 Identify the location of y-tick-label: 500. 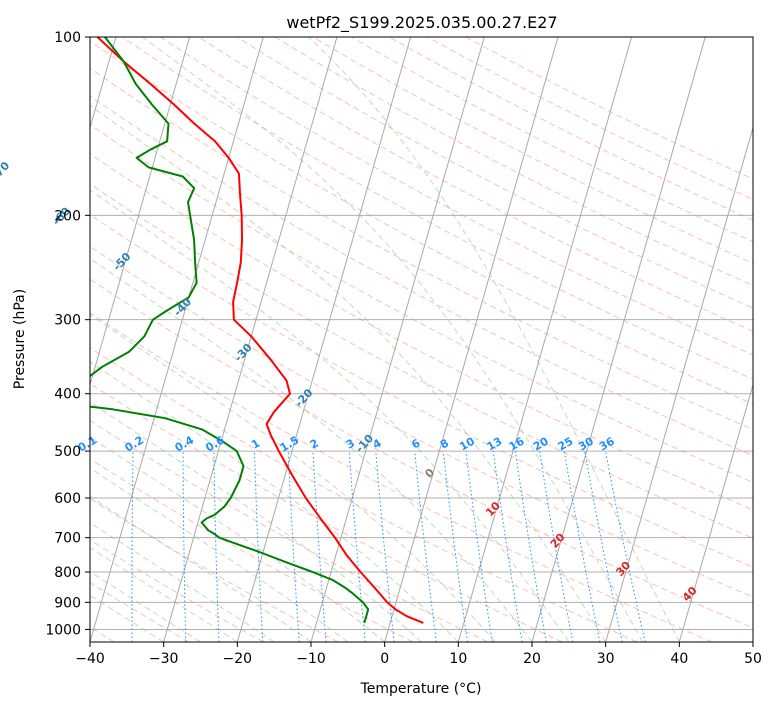
(67, 452).